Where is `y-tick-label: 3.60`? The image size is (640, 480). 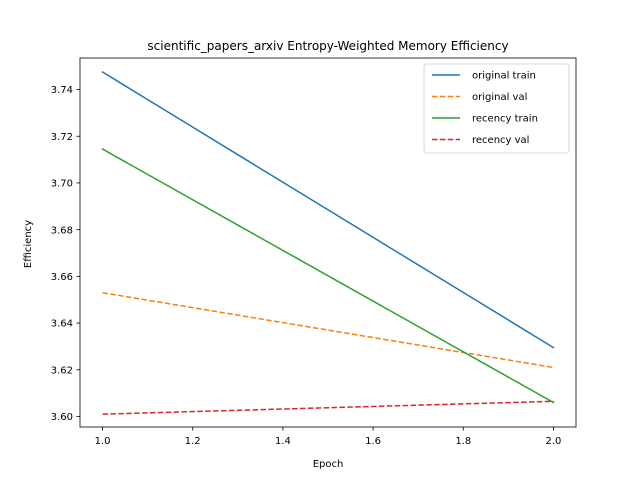
y-tick-label: 3.60 is located at coordinates (62, 417).